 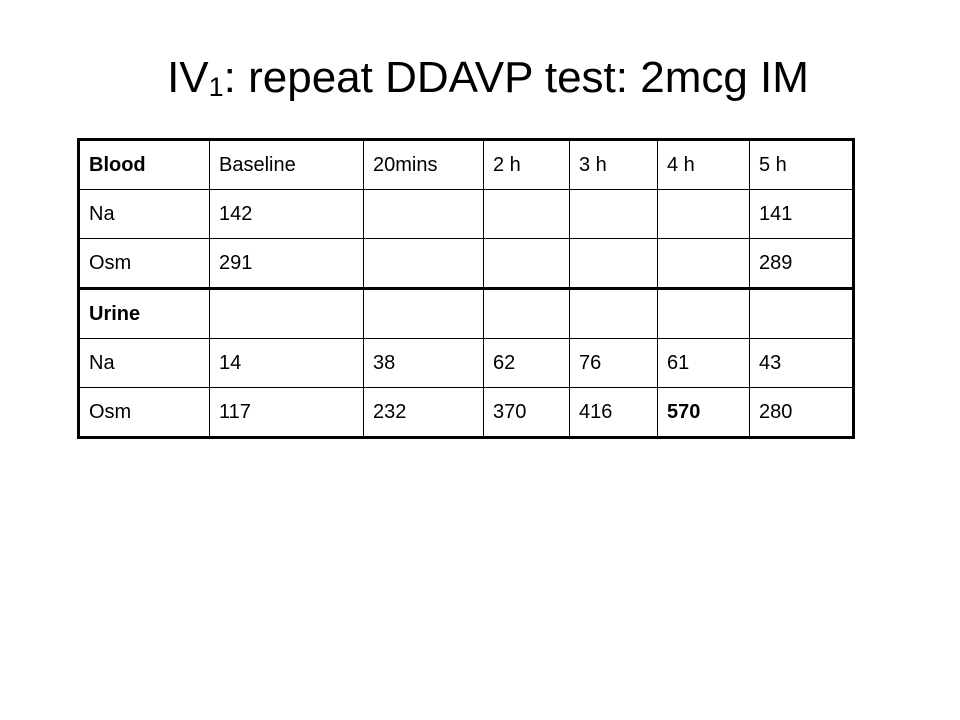 I want to click on table-row: Osm 291 289, so click(x=466, y=263).